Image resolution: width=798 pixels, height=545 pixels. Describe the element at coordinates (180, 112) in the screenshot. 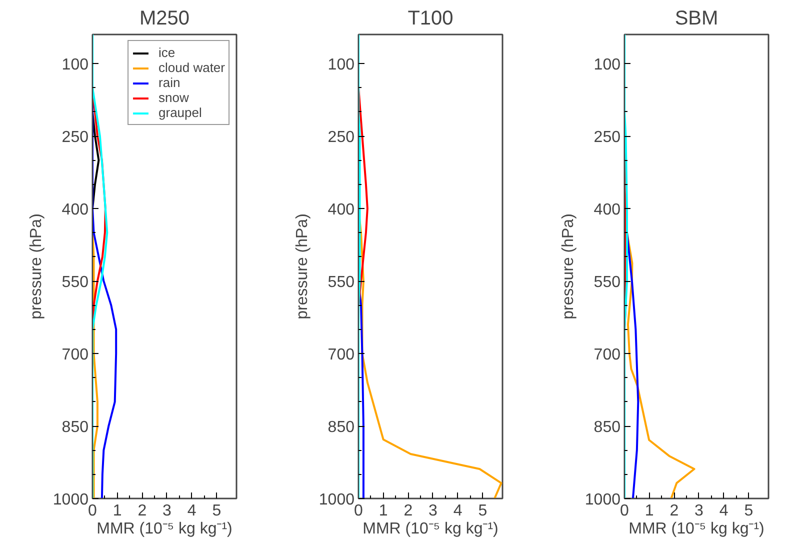

I see `legend-label: graupel` at that location.